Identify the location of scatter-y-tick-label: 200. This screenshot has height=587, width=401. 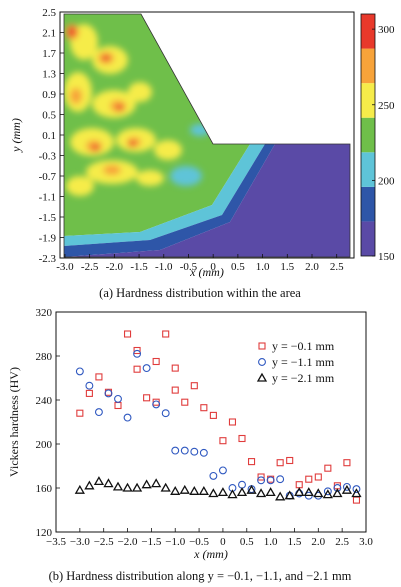
(44, 445).